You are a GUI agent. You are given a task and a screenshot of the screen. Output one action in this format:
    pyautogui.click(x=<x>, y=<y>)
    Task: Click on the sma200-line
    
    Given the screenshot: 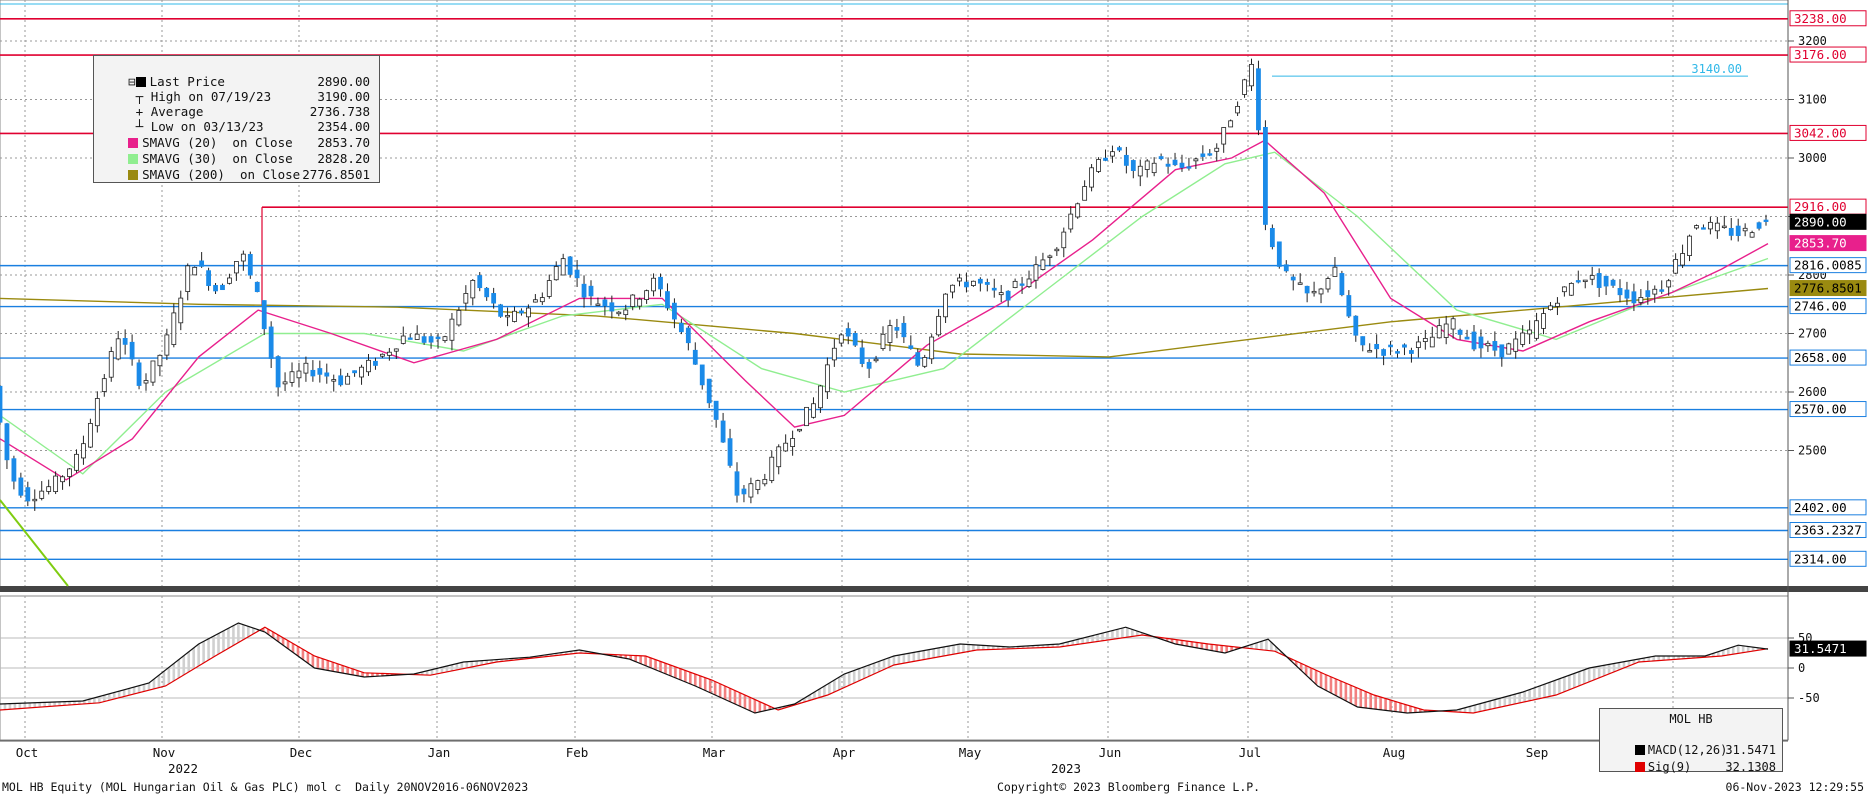 What is the action you would take?
    pyautogui.click(x=884, y=322)
    